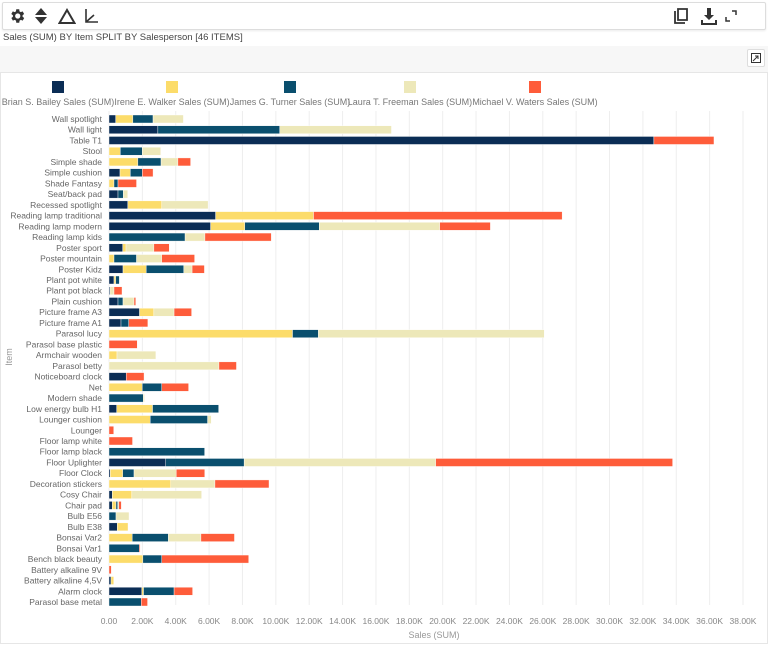  What do you see at coordinates (17, 16) in the screenshot?
I see `gear-icon` at bounding box center [17, 16].